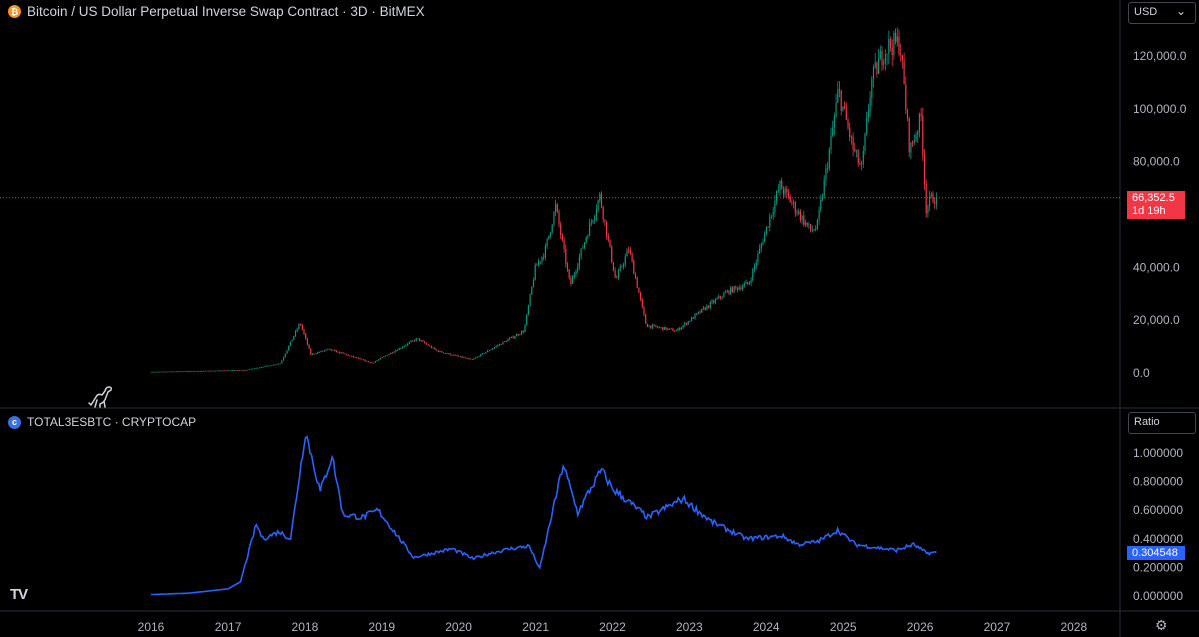 The image size is (1199, 637). What do you see at coordinates (1181, 11) in the screenshot?
I see `chevron-down-icon: ⌄` at bounding box center [1181, 11].